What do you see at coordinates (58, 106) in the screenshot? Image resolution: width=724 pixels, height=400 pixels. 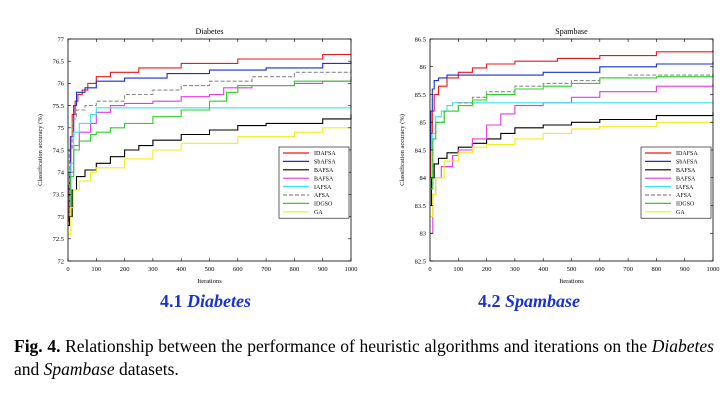 I see `y-tick-label: 75.5` at bounding box center [58, 106].